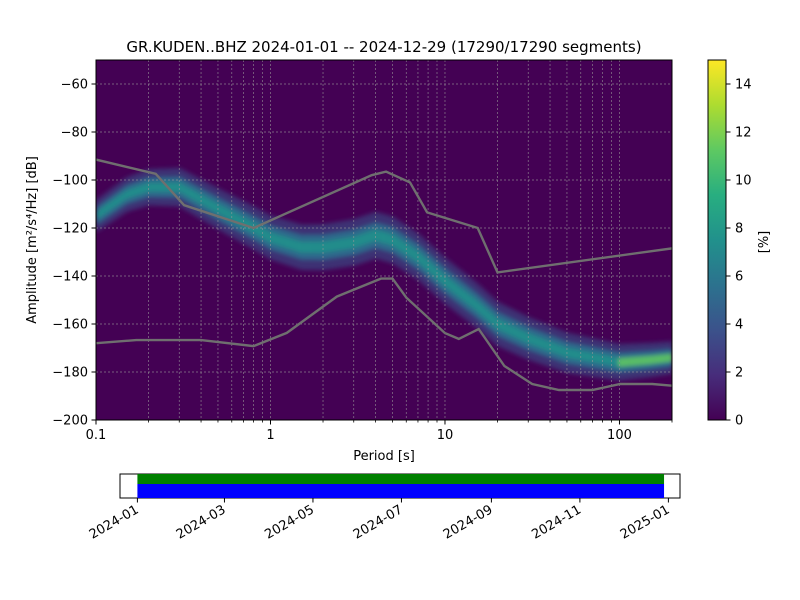 The height and width of the screenshot is (600, 800). What do you see at coordinates (74, 85) in the screenshot?
I see `y-tick-label: −60` at bounding box center [74, 85].